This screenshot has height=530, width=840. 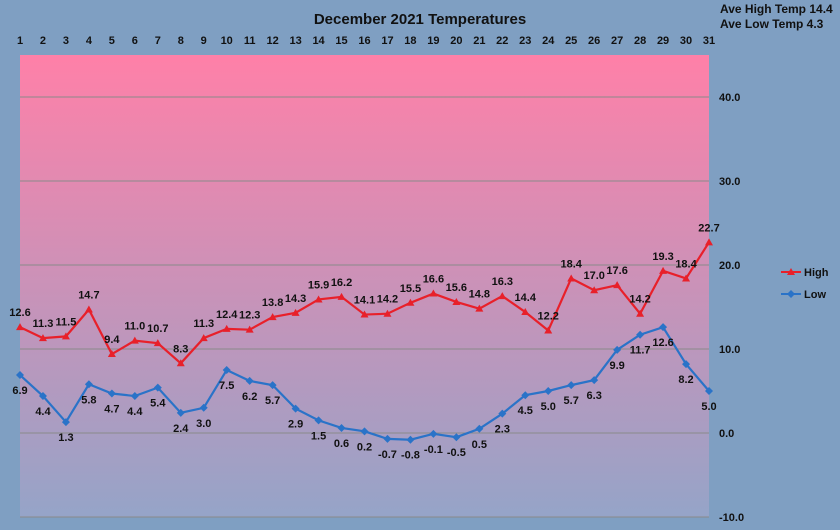 I want to click on low-data-label: 3.0, so click(x=203, y=424).